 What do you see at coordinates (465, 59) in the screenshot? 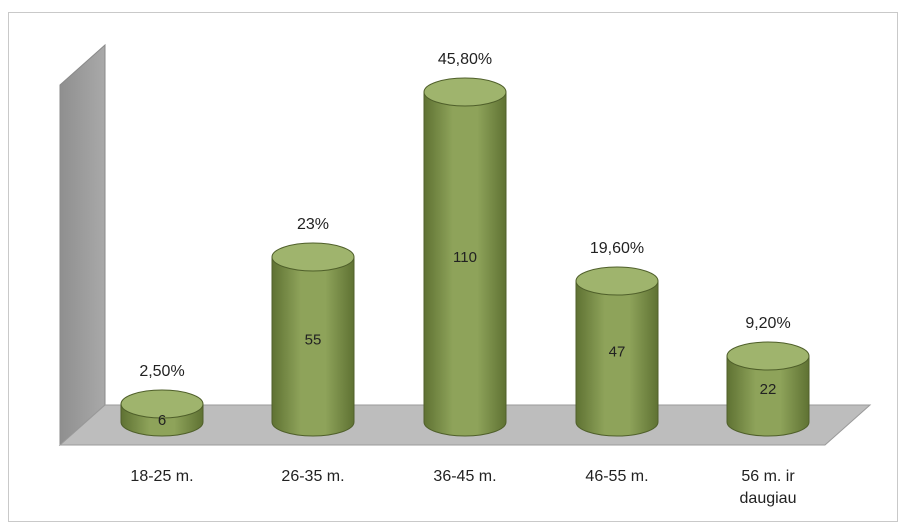
I see `percent-label-3: 45,80%` at bounding box center [465, 59].